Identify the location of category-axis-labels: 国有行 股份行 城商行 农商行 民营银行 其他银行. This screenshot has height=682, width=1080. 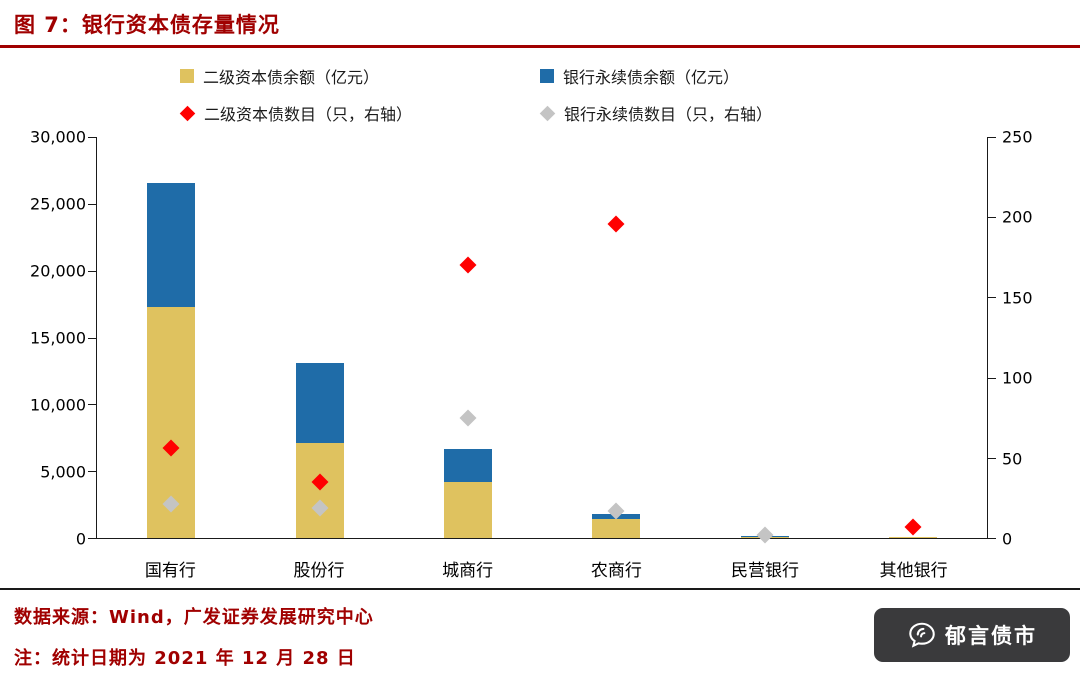
(542, 564).